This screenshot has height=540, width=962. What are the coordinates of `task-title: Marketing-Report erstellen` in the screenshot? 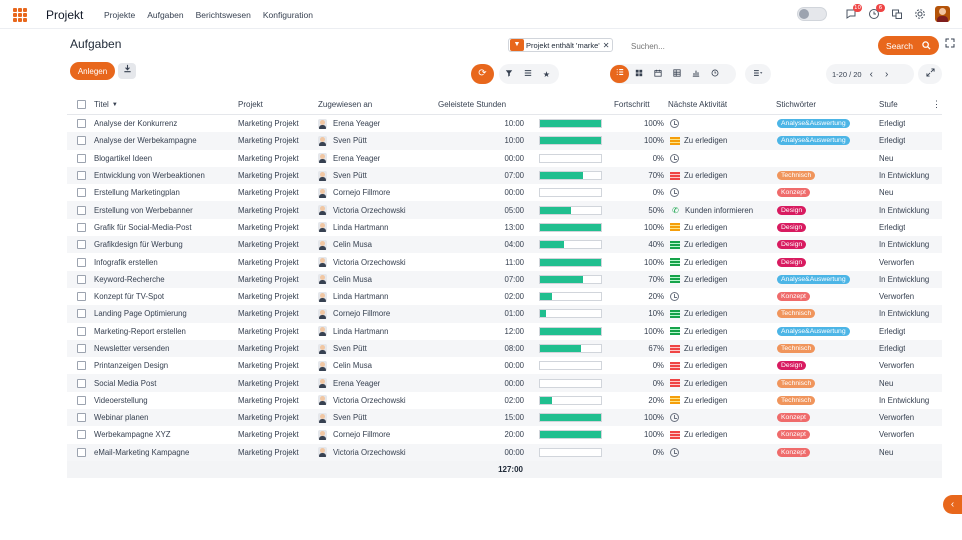 It's located at (140, 331).